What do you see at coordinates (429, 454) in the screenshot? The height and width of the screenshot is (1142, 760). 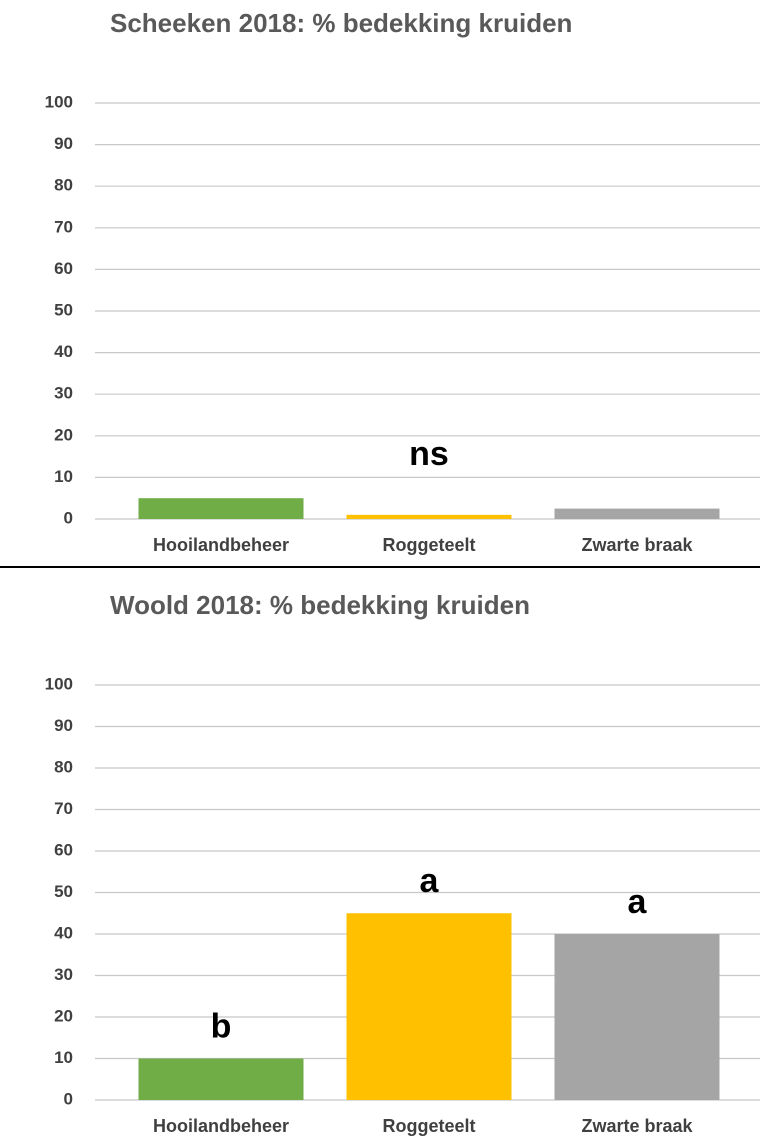 I see `significance-label: ns` at bounding box center [429, 454].